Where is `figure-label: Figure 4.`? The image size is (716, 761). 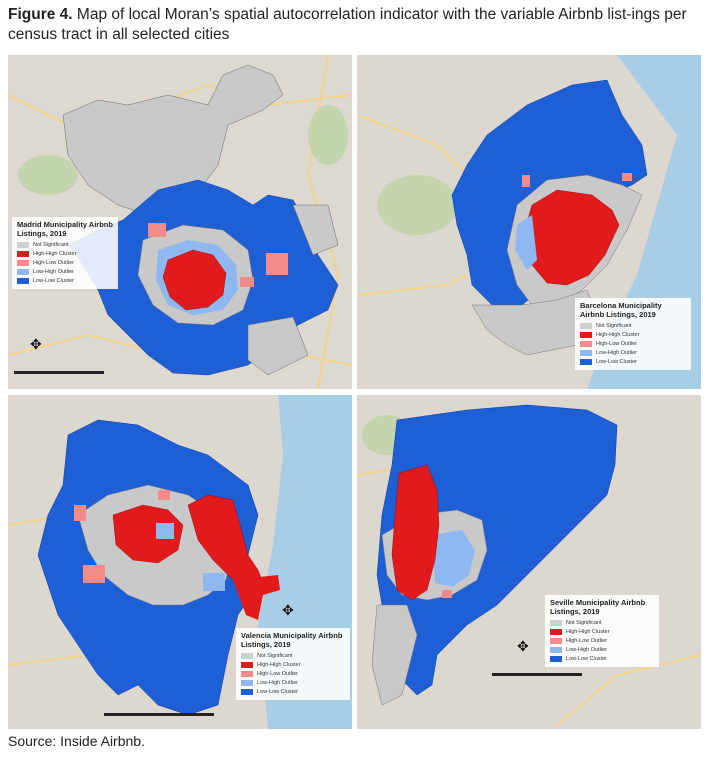
figure-label: Figure 4. is located at coordinates (40, 14).